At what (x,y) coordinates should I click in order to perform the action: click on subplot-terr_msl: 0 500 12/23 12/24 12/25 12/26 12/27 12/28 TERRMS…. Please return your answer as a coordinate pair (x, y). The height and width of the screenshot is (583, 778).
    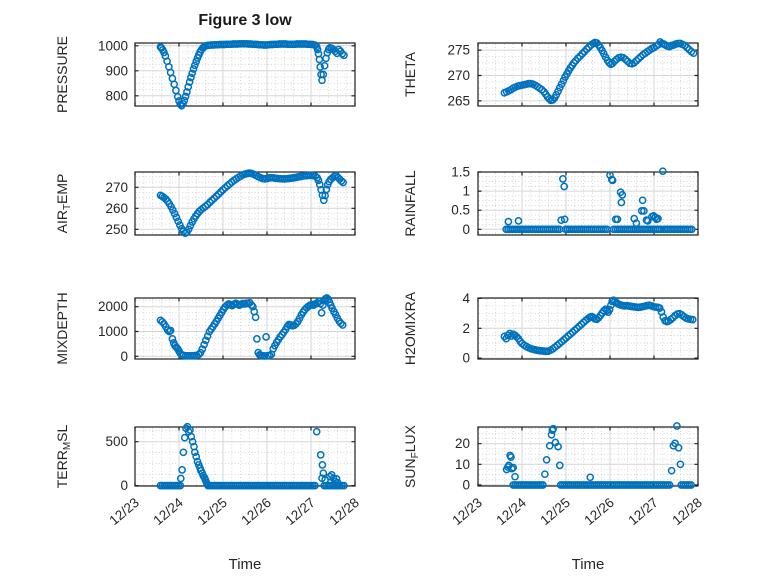
    Looking at the image, I should click on (208, 475).